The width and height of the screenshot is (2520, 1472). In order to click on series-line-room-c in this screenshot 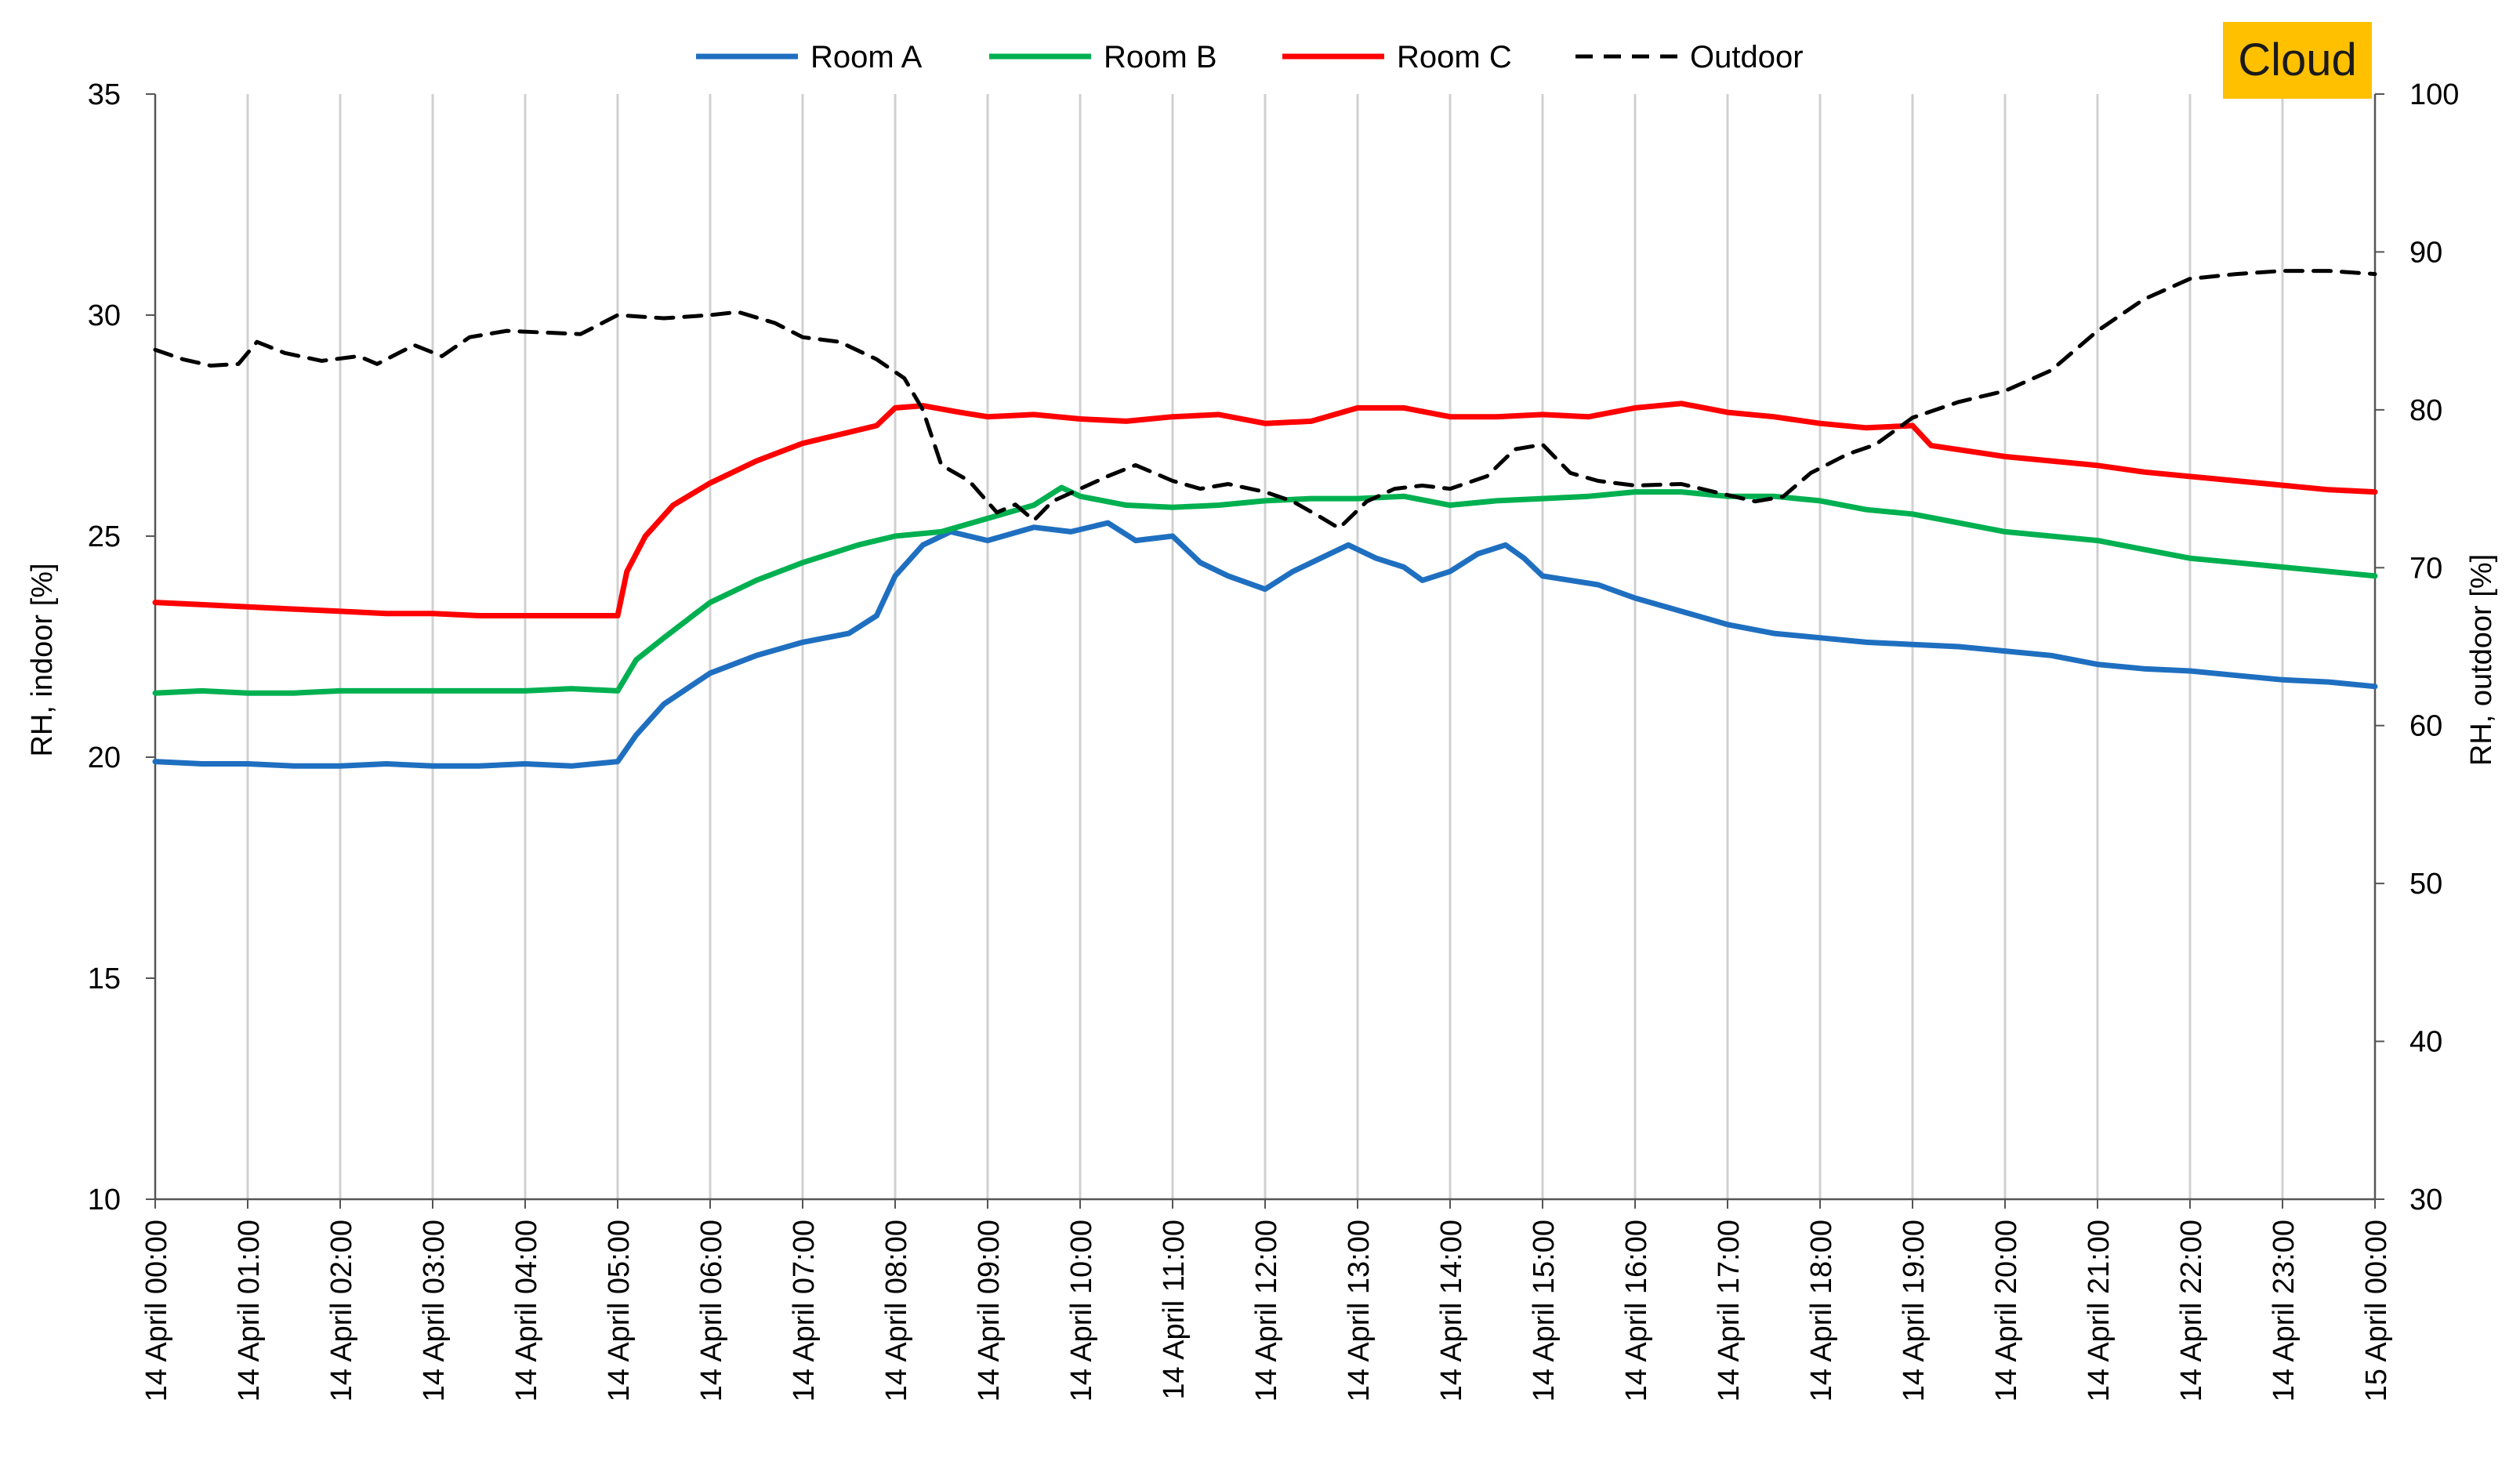, I will do `click(1265, 510)`.